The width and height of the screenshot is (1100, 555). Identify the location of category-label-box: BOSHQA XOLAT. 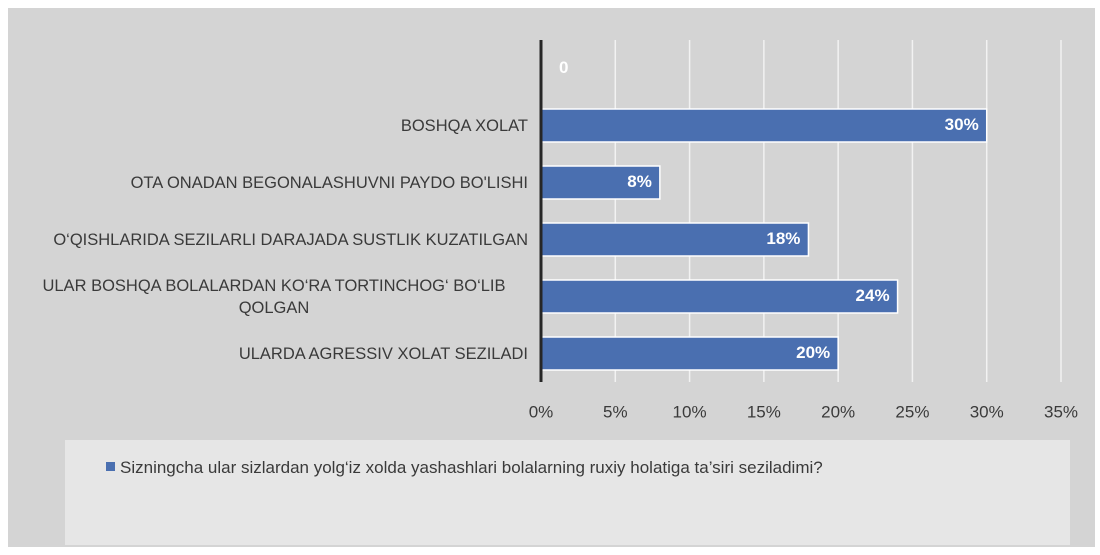
(274, 126).